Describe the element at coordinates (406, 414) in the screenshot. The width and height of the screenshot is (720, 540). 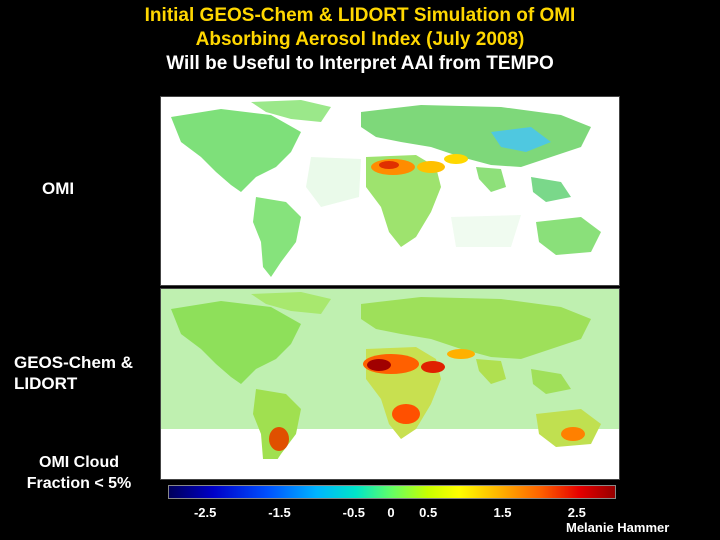
I see `geos-central-africa-fire` at that location.